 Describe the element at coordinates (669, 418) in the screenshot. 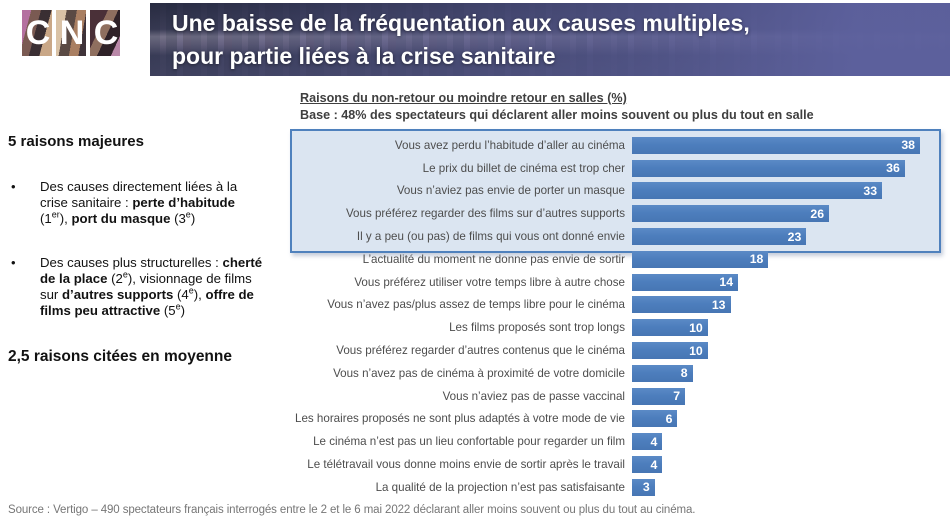

I see `bar-value: 6` at that location.